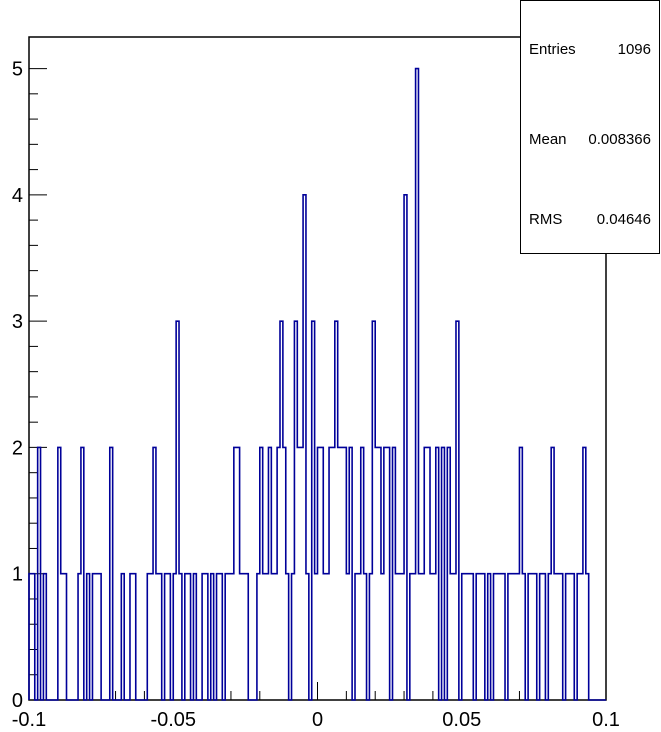 The height and width of the screenshot is (732, 661). I want to click on stats-mean-label: Mean, so click(548, 139).